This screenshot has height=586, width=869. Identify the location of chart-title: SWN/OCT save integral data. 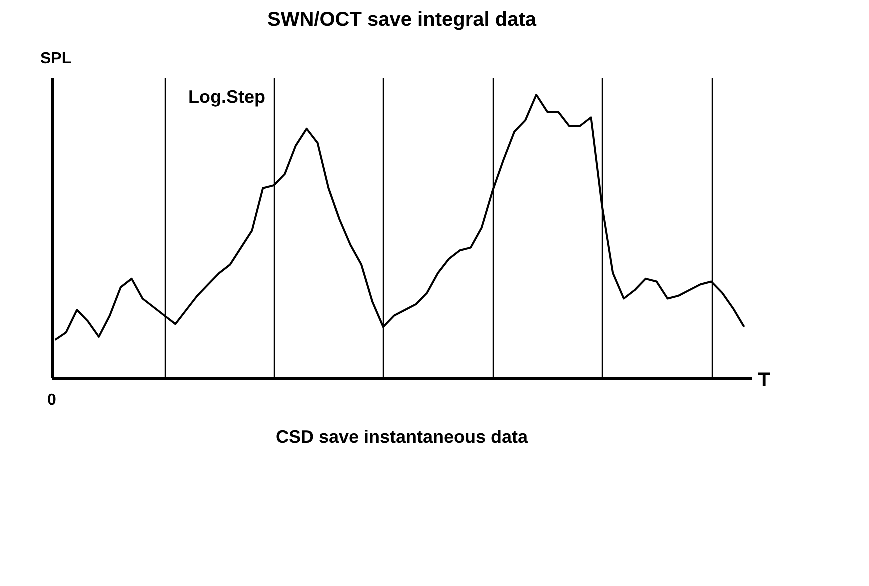
(403, 20).